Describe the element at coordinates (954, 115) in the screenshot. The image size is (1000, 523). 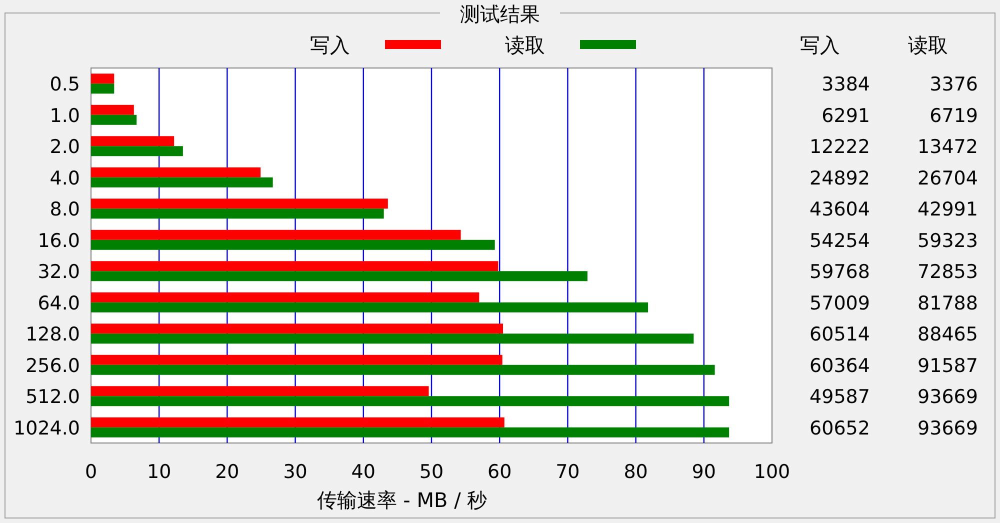
I see `text: 6719` at that location.